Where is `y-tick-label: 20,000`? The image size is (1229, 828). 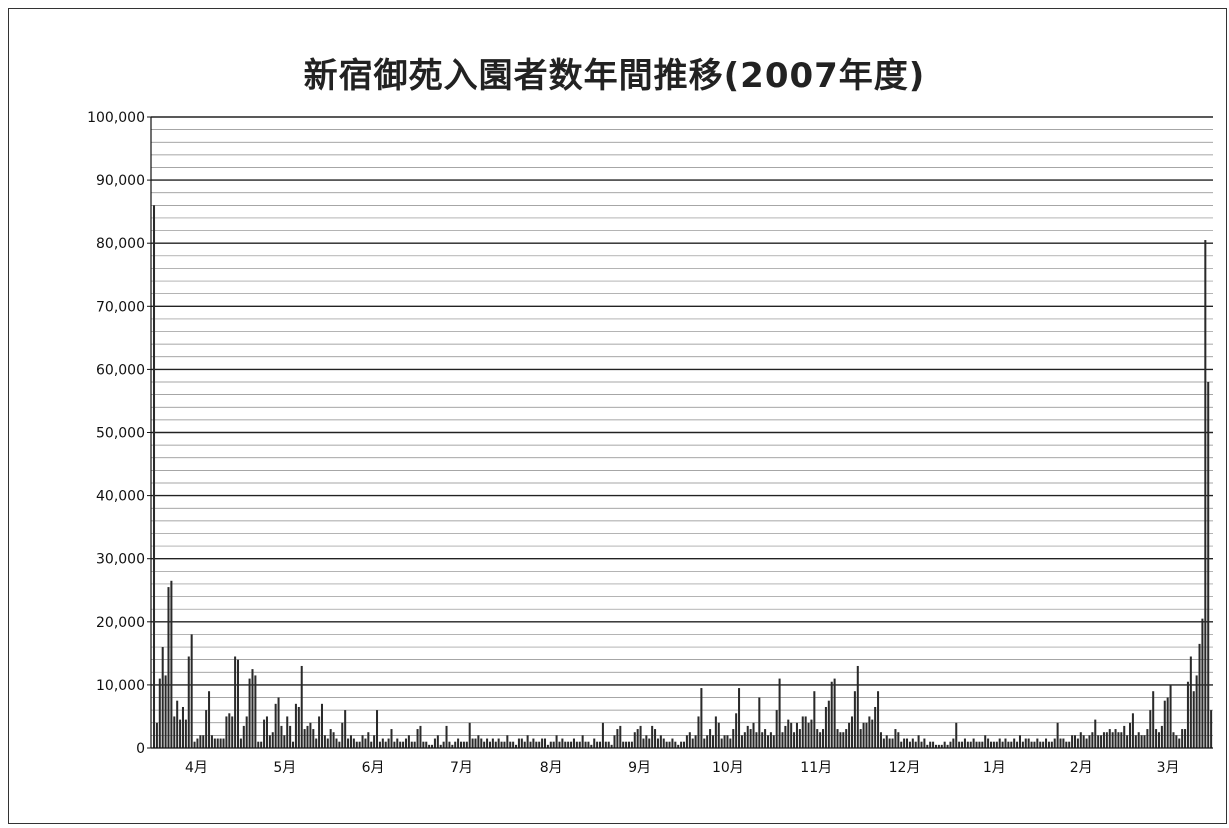
y-tick-label: 20,000 is located at coordinates (120, 623).